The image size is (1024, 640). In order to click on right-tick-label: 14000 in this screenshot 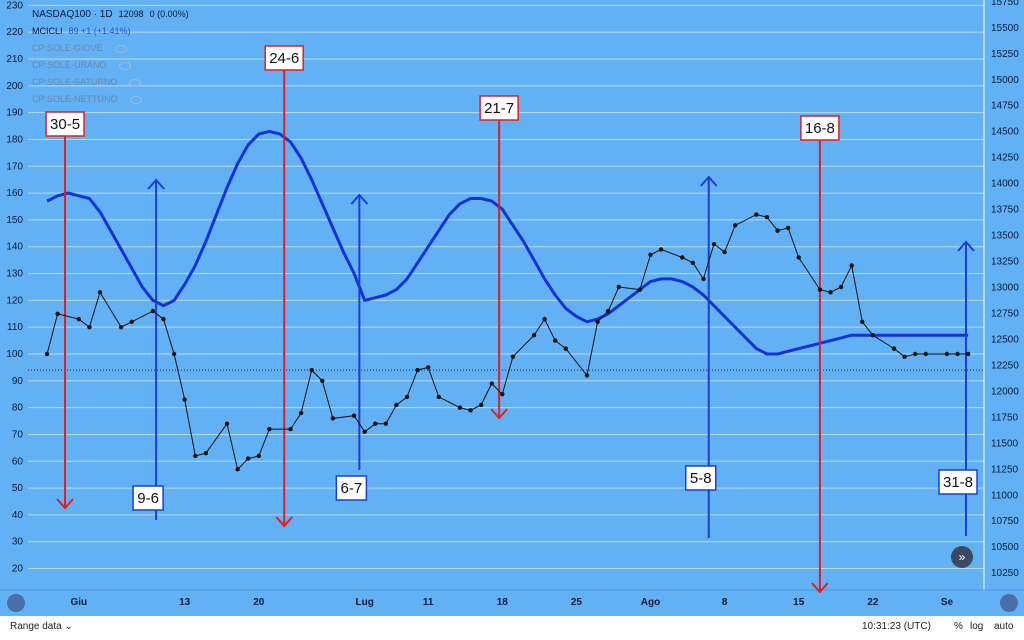, I will do `click(1005, 184)`.